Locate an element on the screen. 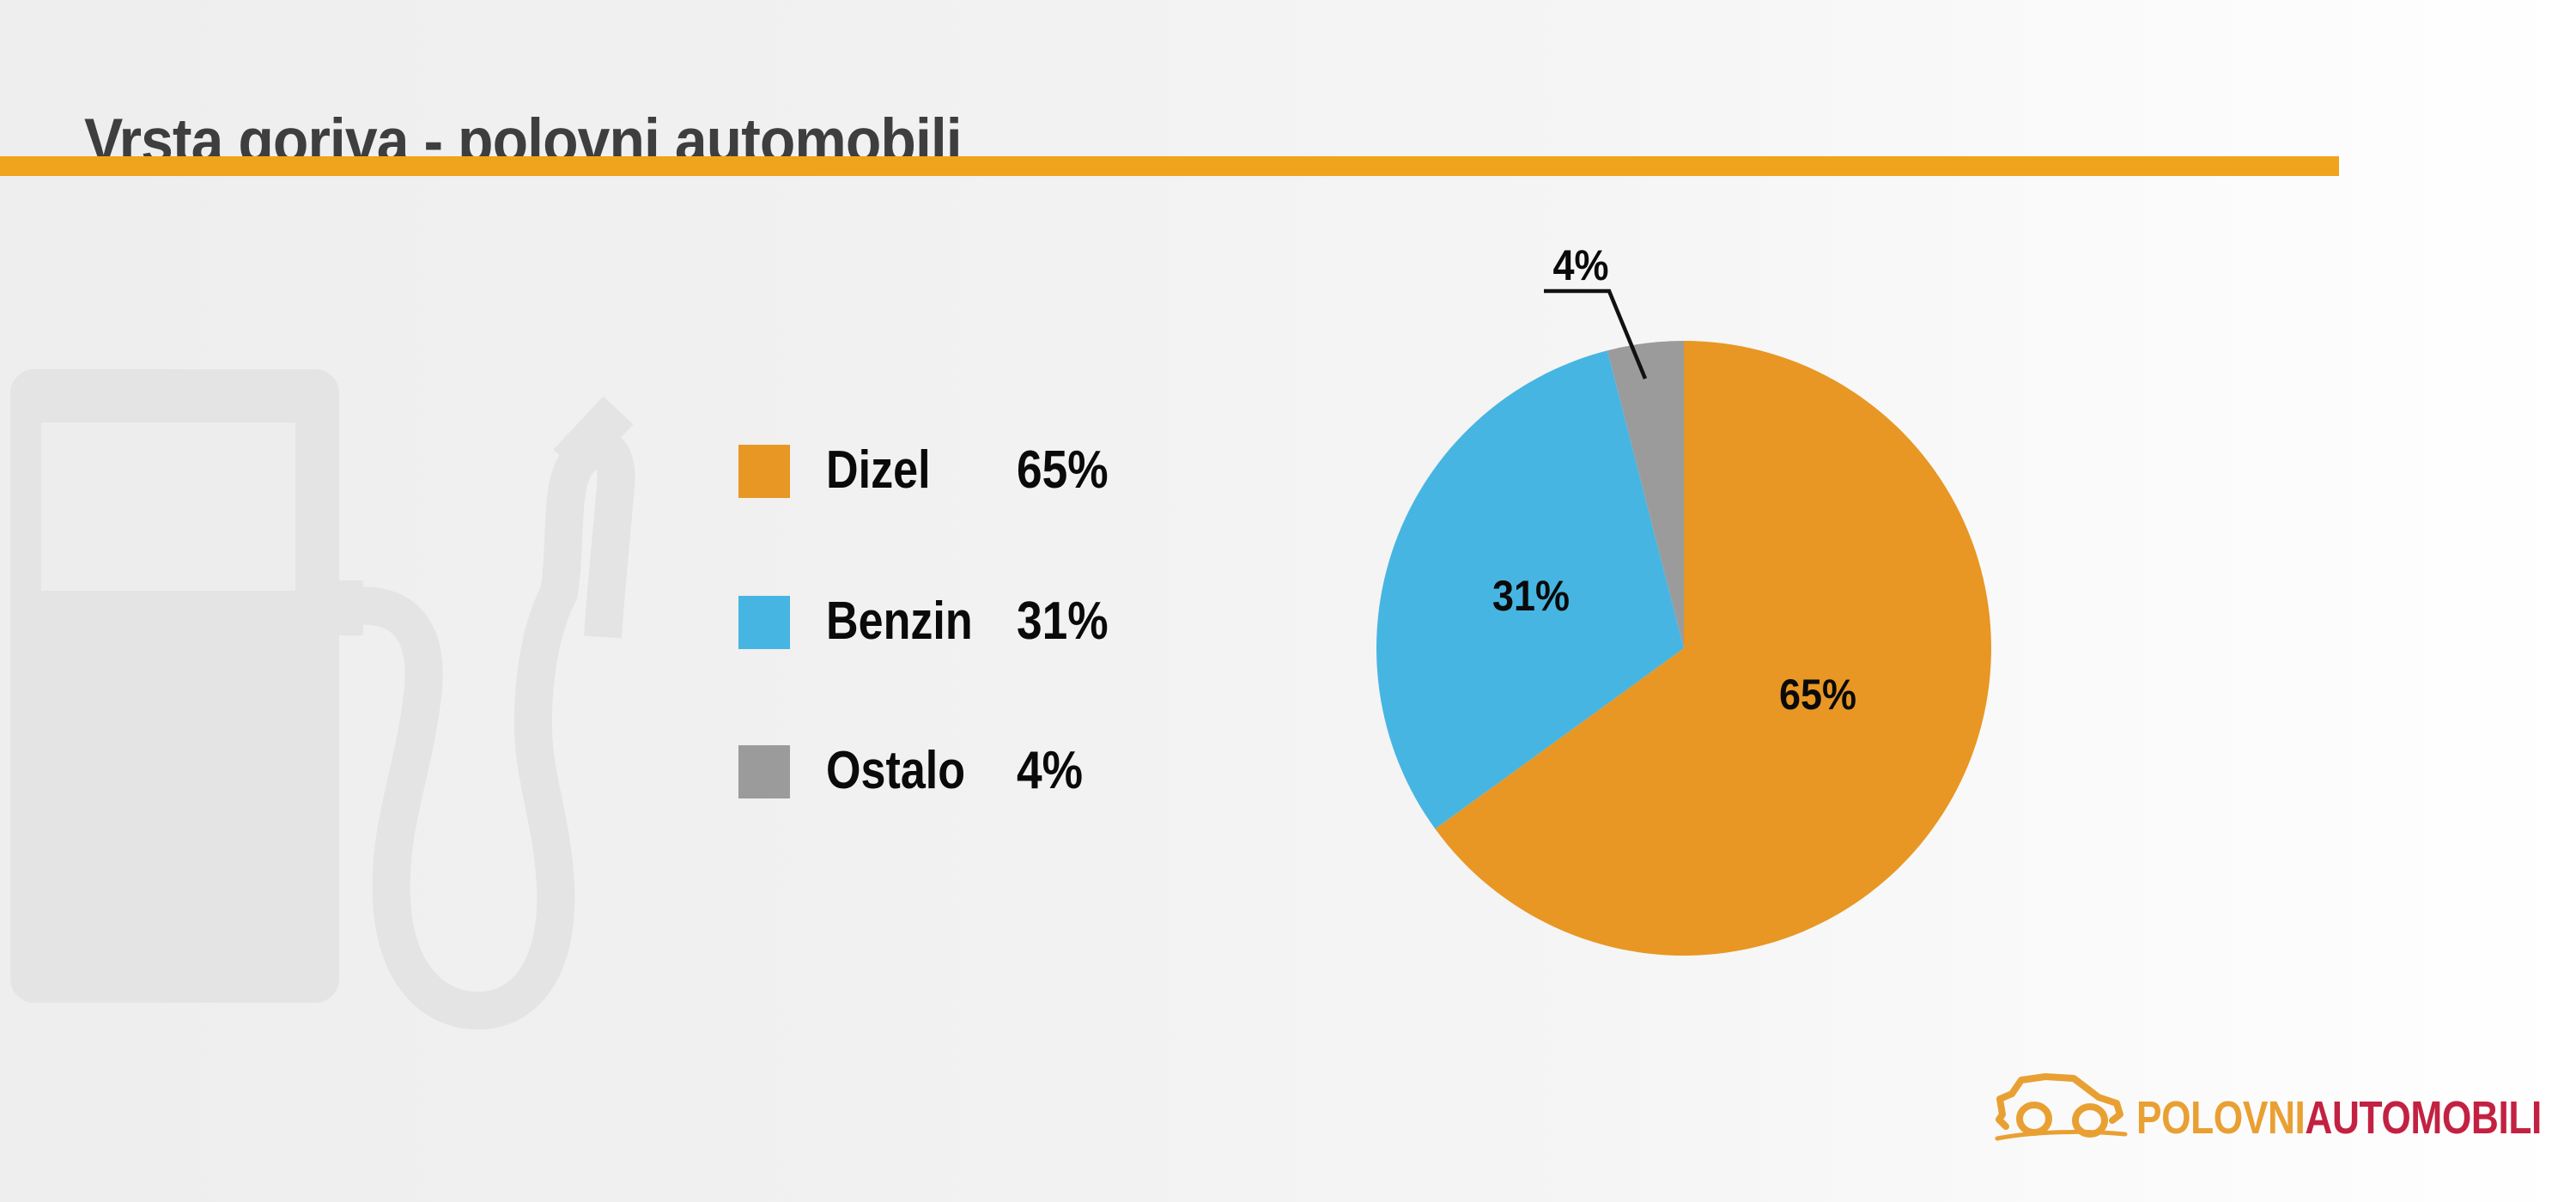 This screenshot has height=1202, width=2576. legend-row-benzin: Benzin 31% is located at coordinates (1005, 621).